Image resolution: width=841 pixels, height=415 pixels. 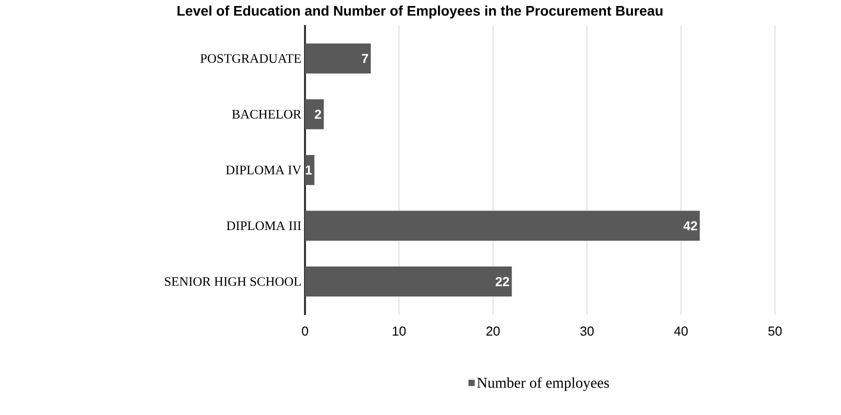 What do you see at coordinates (250, 58) in the screenshot?
I see `y-tick-label: POSTGRADUATE` at bounding box center [250, 58].